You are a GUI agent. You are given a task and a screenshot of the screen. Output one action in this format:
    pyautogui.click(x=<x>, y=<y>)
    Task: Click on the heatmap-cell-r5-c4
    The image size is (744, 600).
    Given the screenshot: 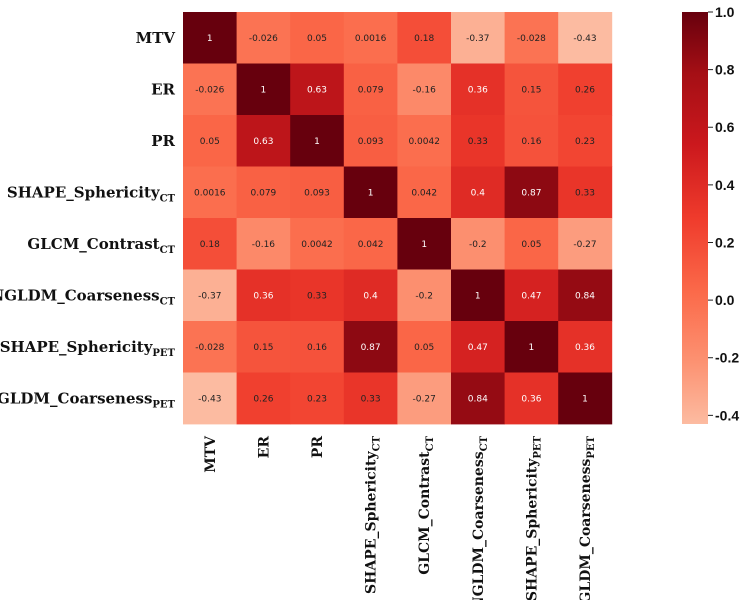 What is the action you would take?
    pyautogui.click(x=424, y=295)
    